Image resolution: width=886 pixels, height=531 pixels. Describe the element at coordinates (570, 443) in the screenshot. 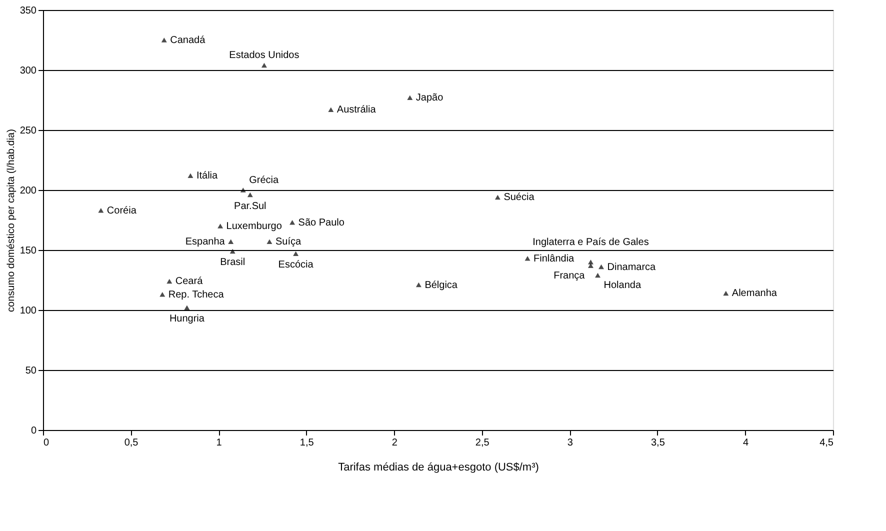

I see `x-tick-label: 3` at that location.